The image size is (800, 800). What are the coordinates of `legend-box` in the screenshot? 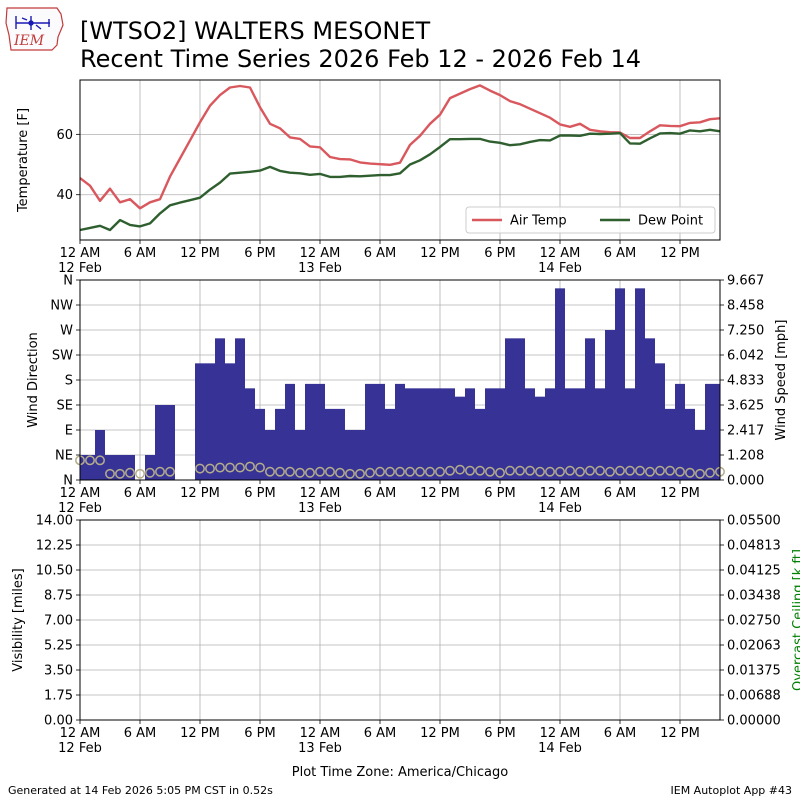 It's located at (590, 220).